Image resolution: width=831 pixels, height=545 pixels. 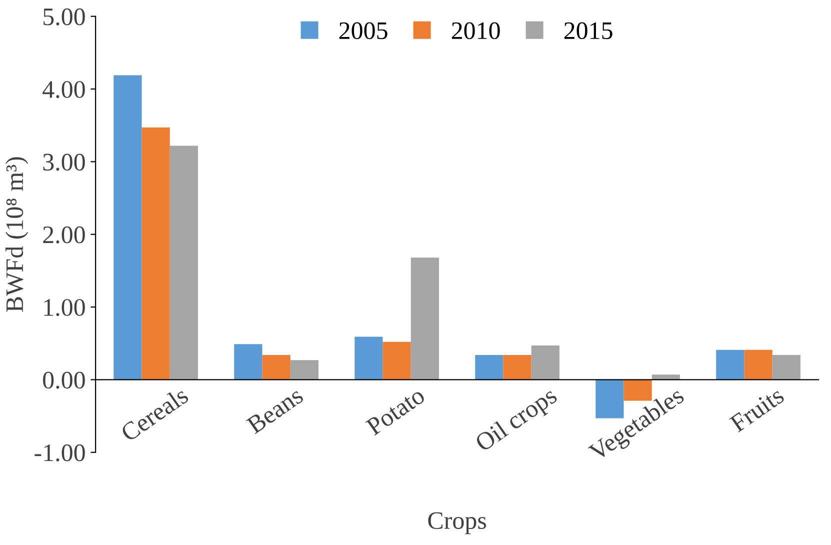 What do you see at coordinates (517, 421) in the screenshot?
I see `x-tick-label: Oil crops` at bounding box center [517, 421].